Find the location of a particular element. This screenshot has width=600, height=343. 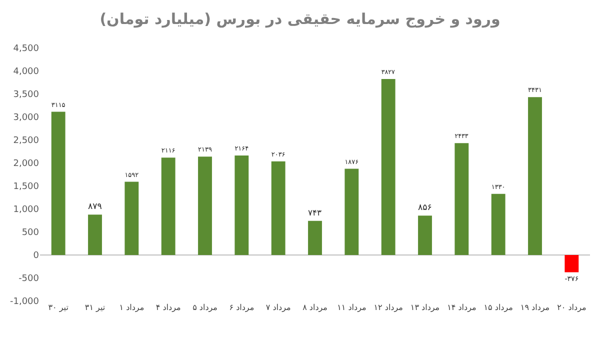

y-tick-label: -500 is located at coordinates (29, 279).